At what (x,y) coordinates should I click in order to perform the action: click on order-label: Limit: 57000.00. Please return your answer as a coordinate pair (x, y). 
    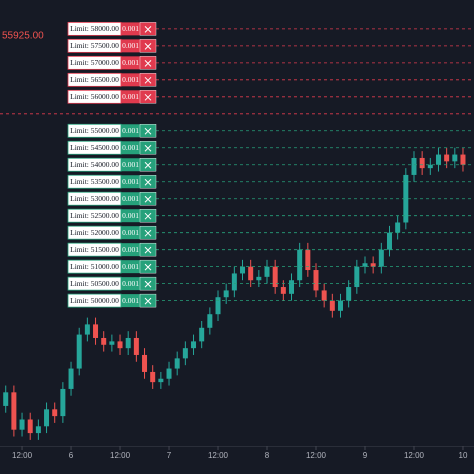
    Looking at the image, I should click on (94, 62).